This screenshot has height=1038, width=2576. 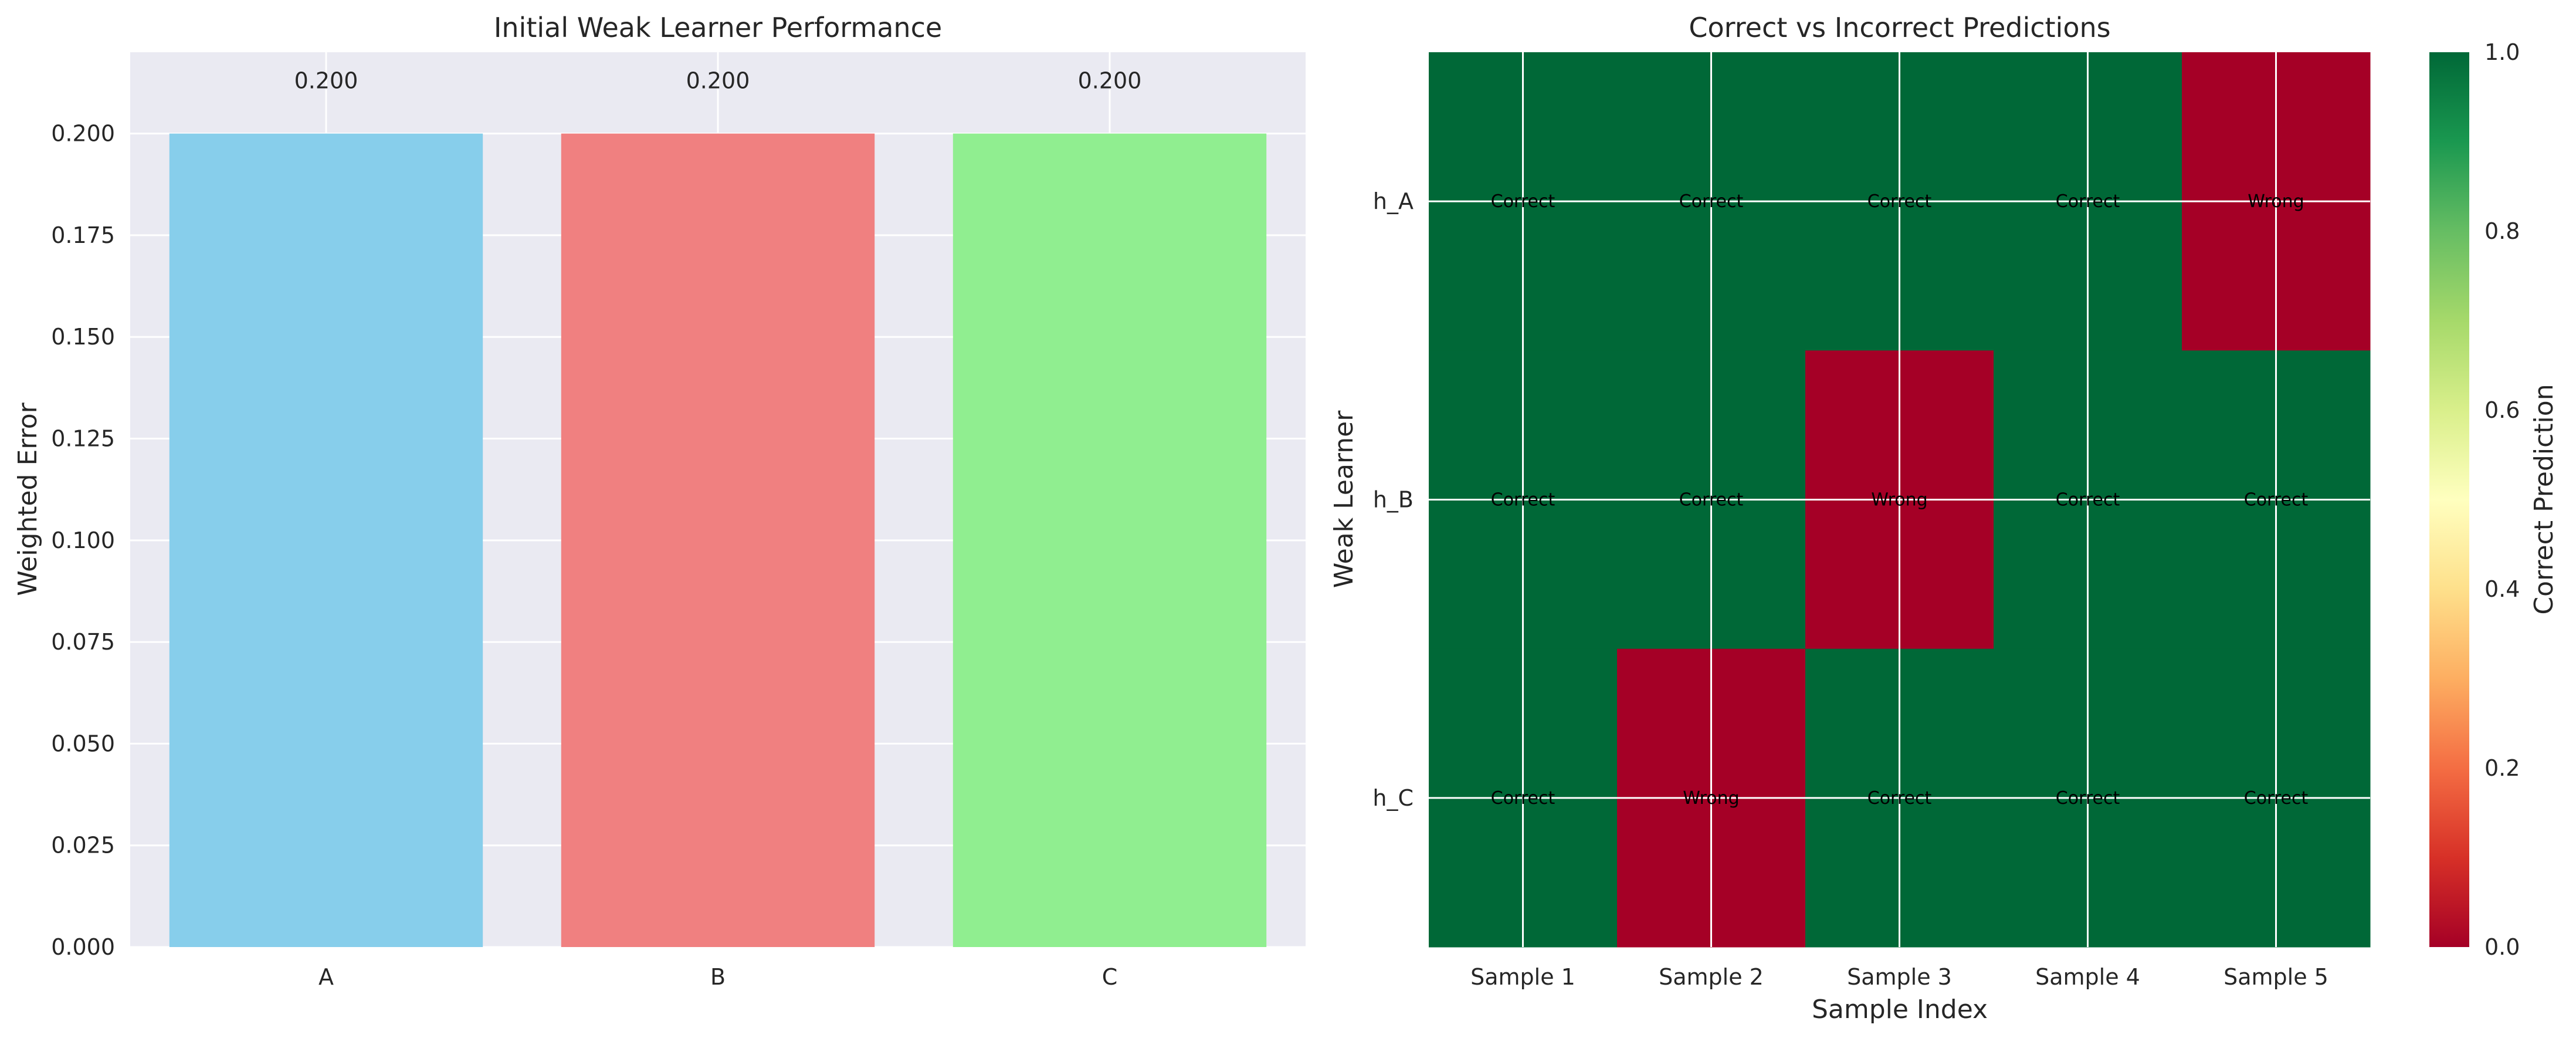 I want to click on bar-x-tick-label: C, so click(x=1110, y=977).